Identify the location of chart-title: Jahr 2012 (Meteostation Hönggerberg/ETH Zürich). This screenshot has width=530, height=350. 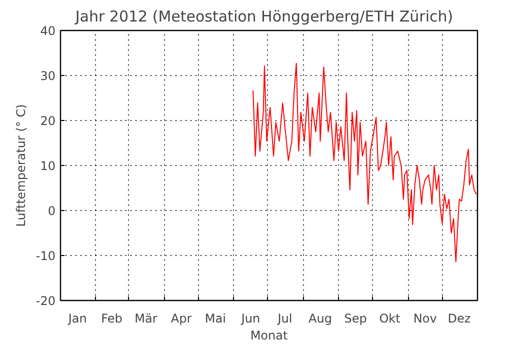
(264, 17).